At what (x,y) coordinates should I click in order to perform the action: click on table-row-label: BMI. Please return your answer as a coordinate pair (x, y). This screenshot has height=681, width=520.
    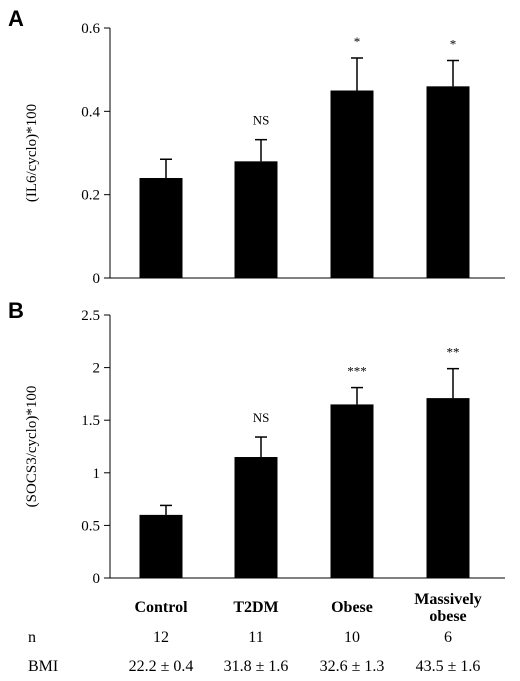
    Looking at the image, I should click on (43, 666).